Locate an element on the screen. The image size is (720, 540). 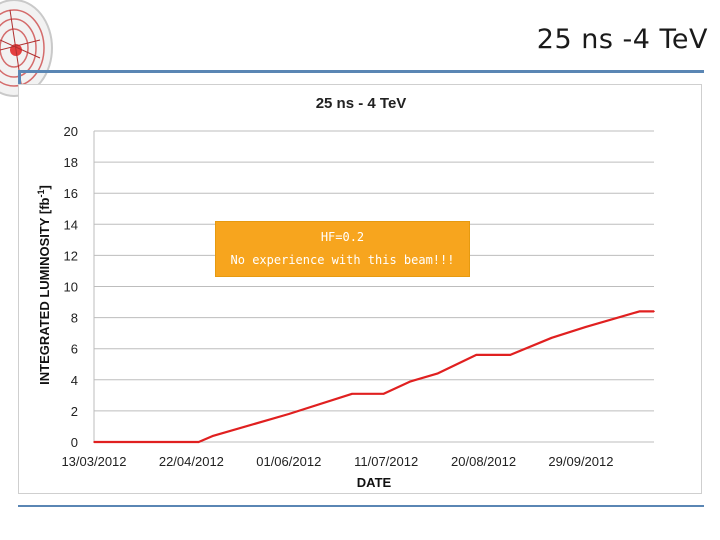
y-axis-title-sup: -1 is located at coordinates (41, 194).